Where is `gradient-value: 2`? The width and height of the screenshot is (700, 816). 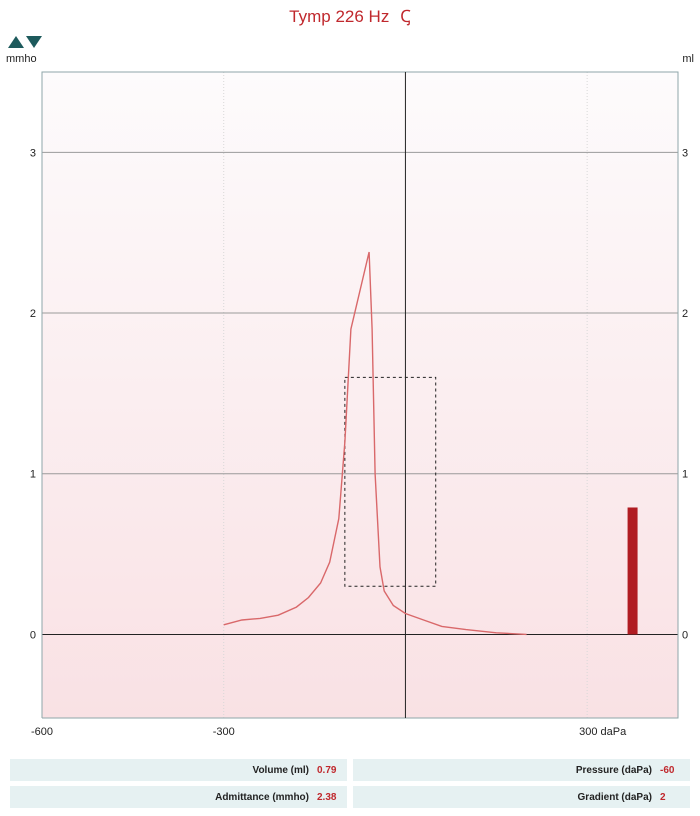
gradient-value: 2 is located at coordinates (663, 797).